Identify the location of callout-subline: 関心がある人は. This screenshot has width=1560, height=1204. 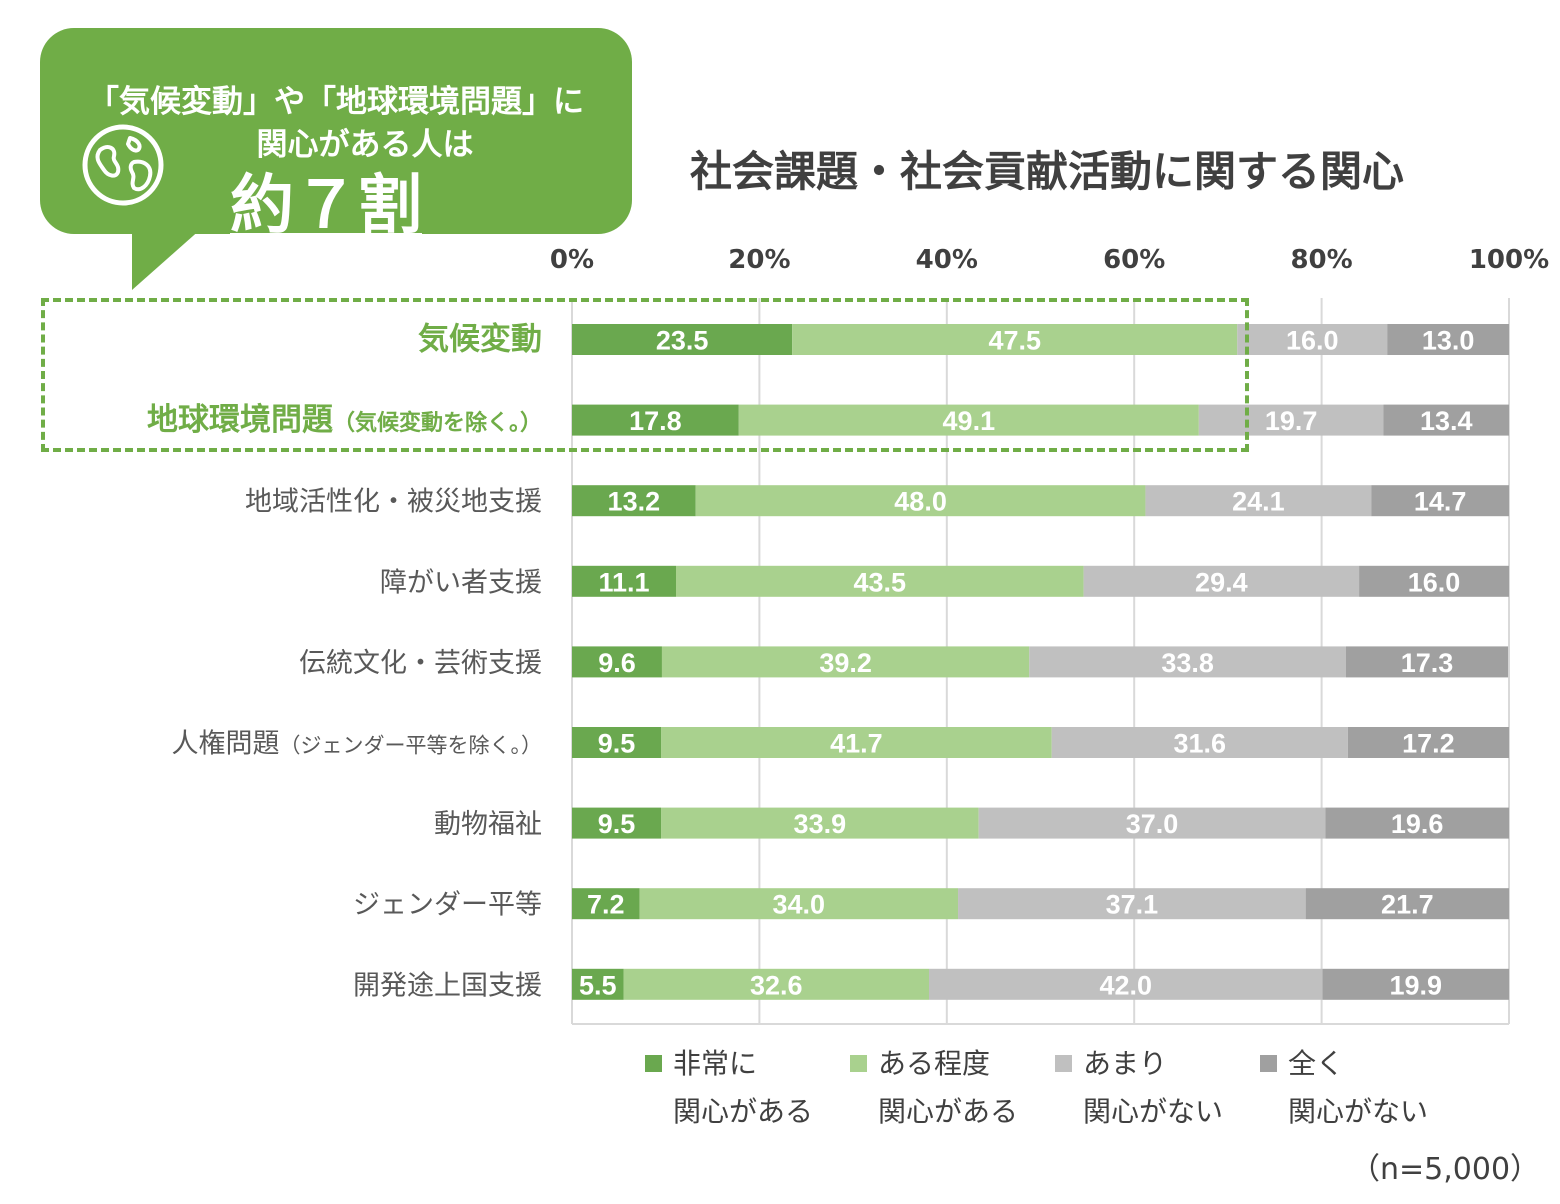
(365, 145).